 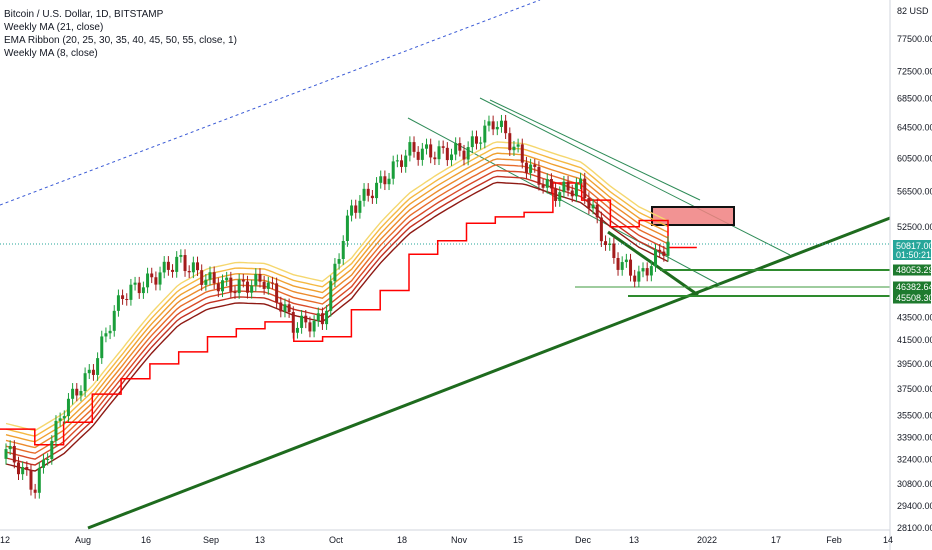 What do you see at coordinates (83, 540) in the screenshot?
I see `time-tick-label: Aug` at bounding box center [83, 540].